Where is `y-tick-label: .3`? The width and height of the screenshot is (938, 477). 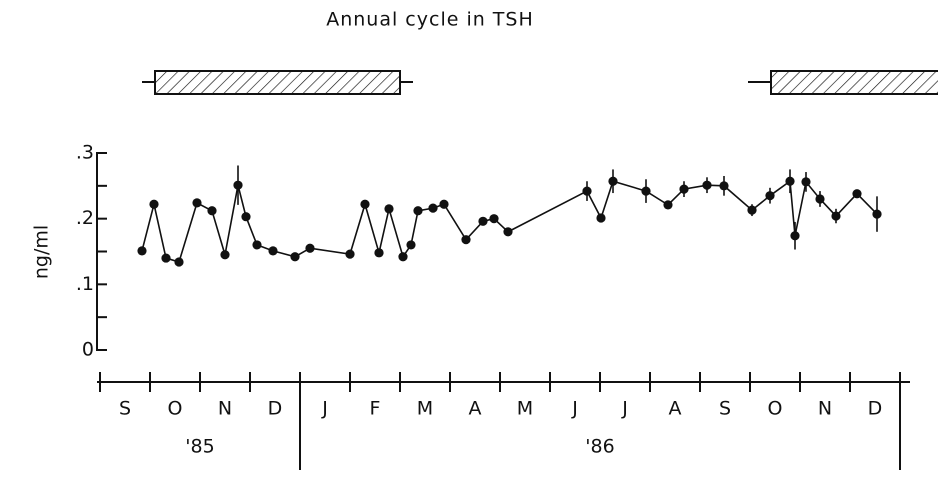
y-tick-label: .3 is located at coordinates (85, 153).